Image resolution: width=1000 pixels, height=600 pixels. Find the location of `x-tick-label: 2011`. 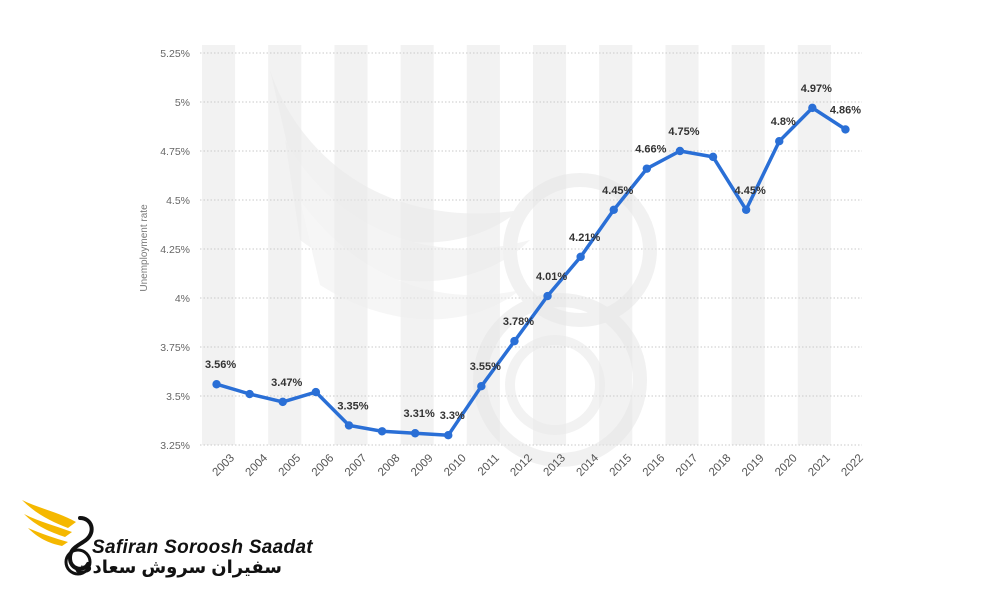

x-tick-label: 2011 is located at coordinates (489, 465).